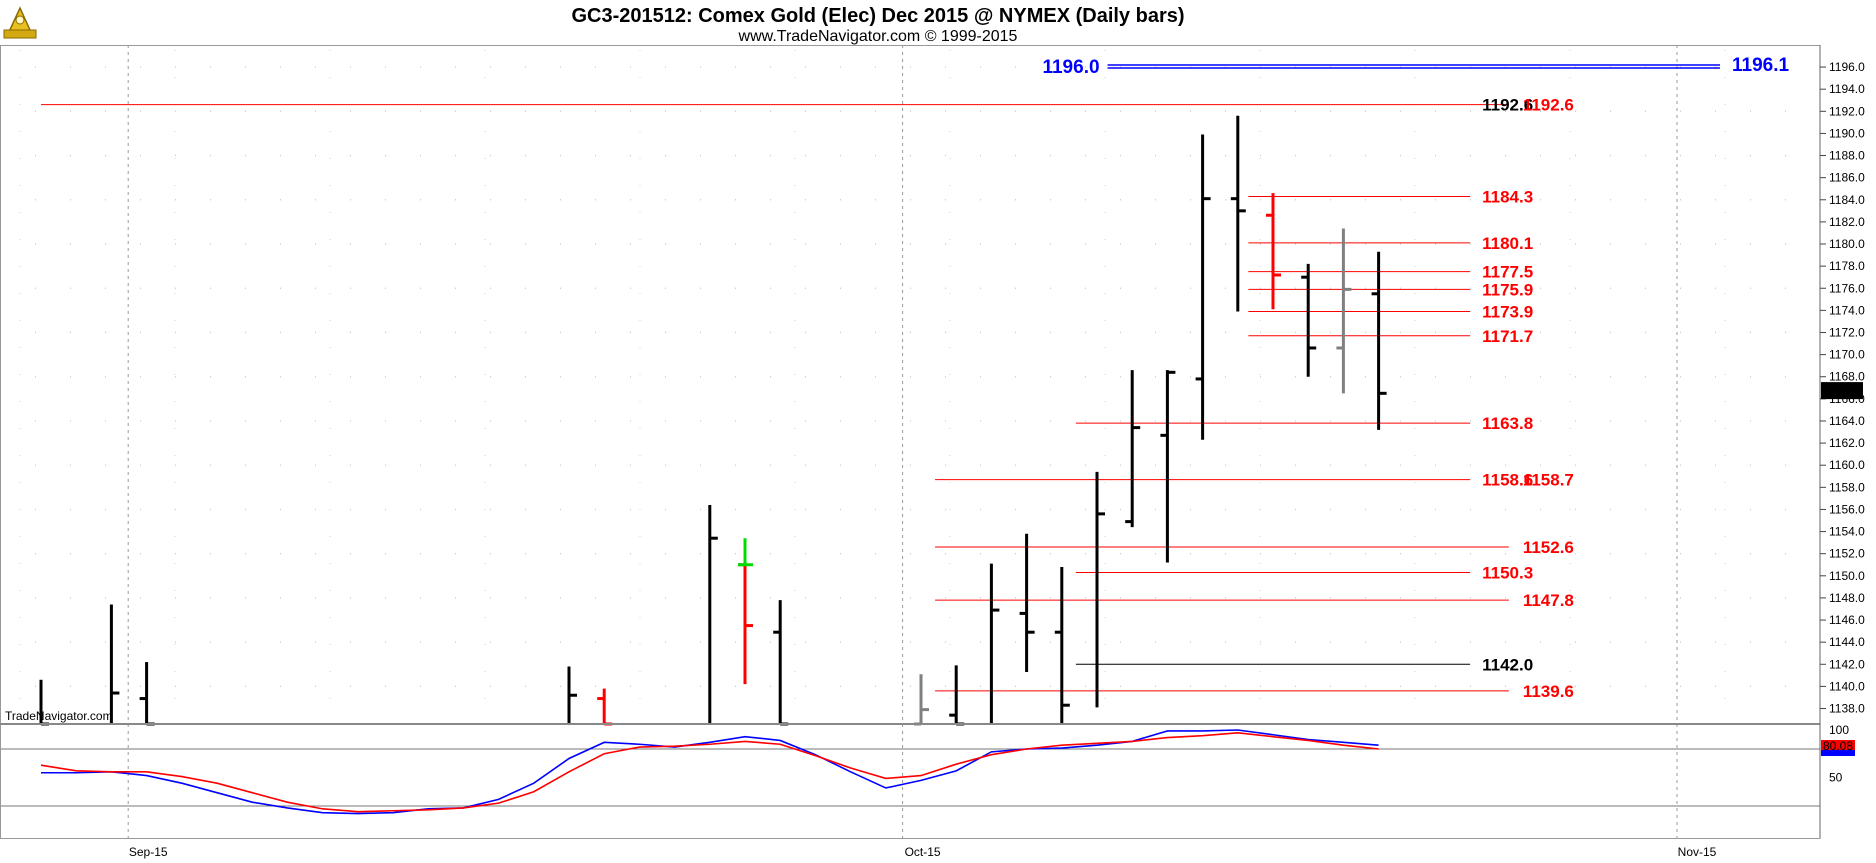 This screenshot has width=1876, height=863. I want to click on price-level-label-right: 1147.8, so click(1548, 600).